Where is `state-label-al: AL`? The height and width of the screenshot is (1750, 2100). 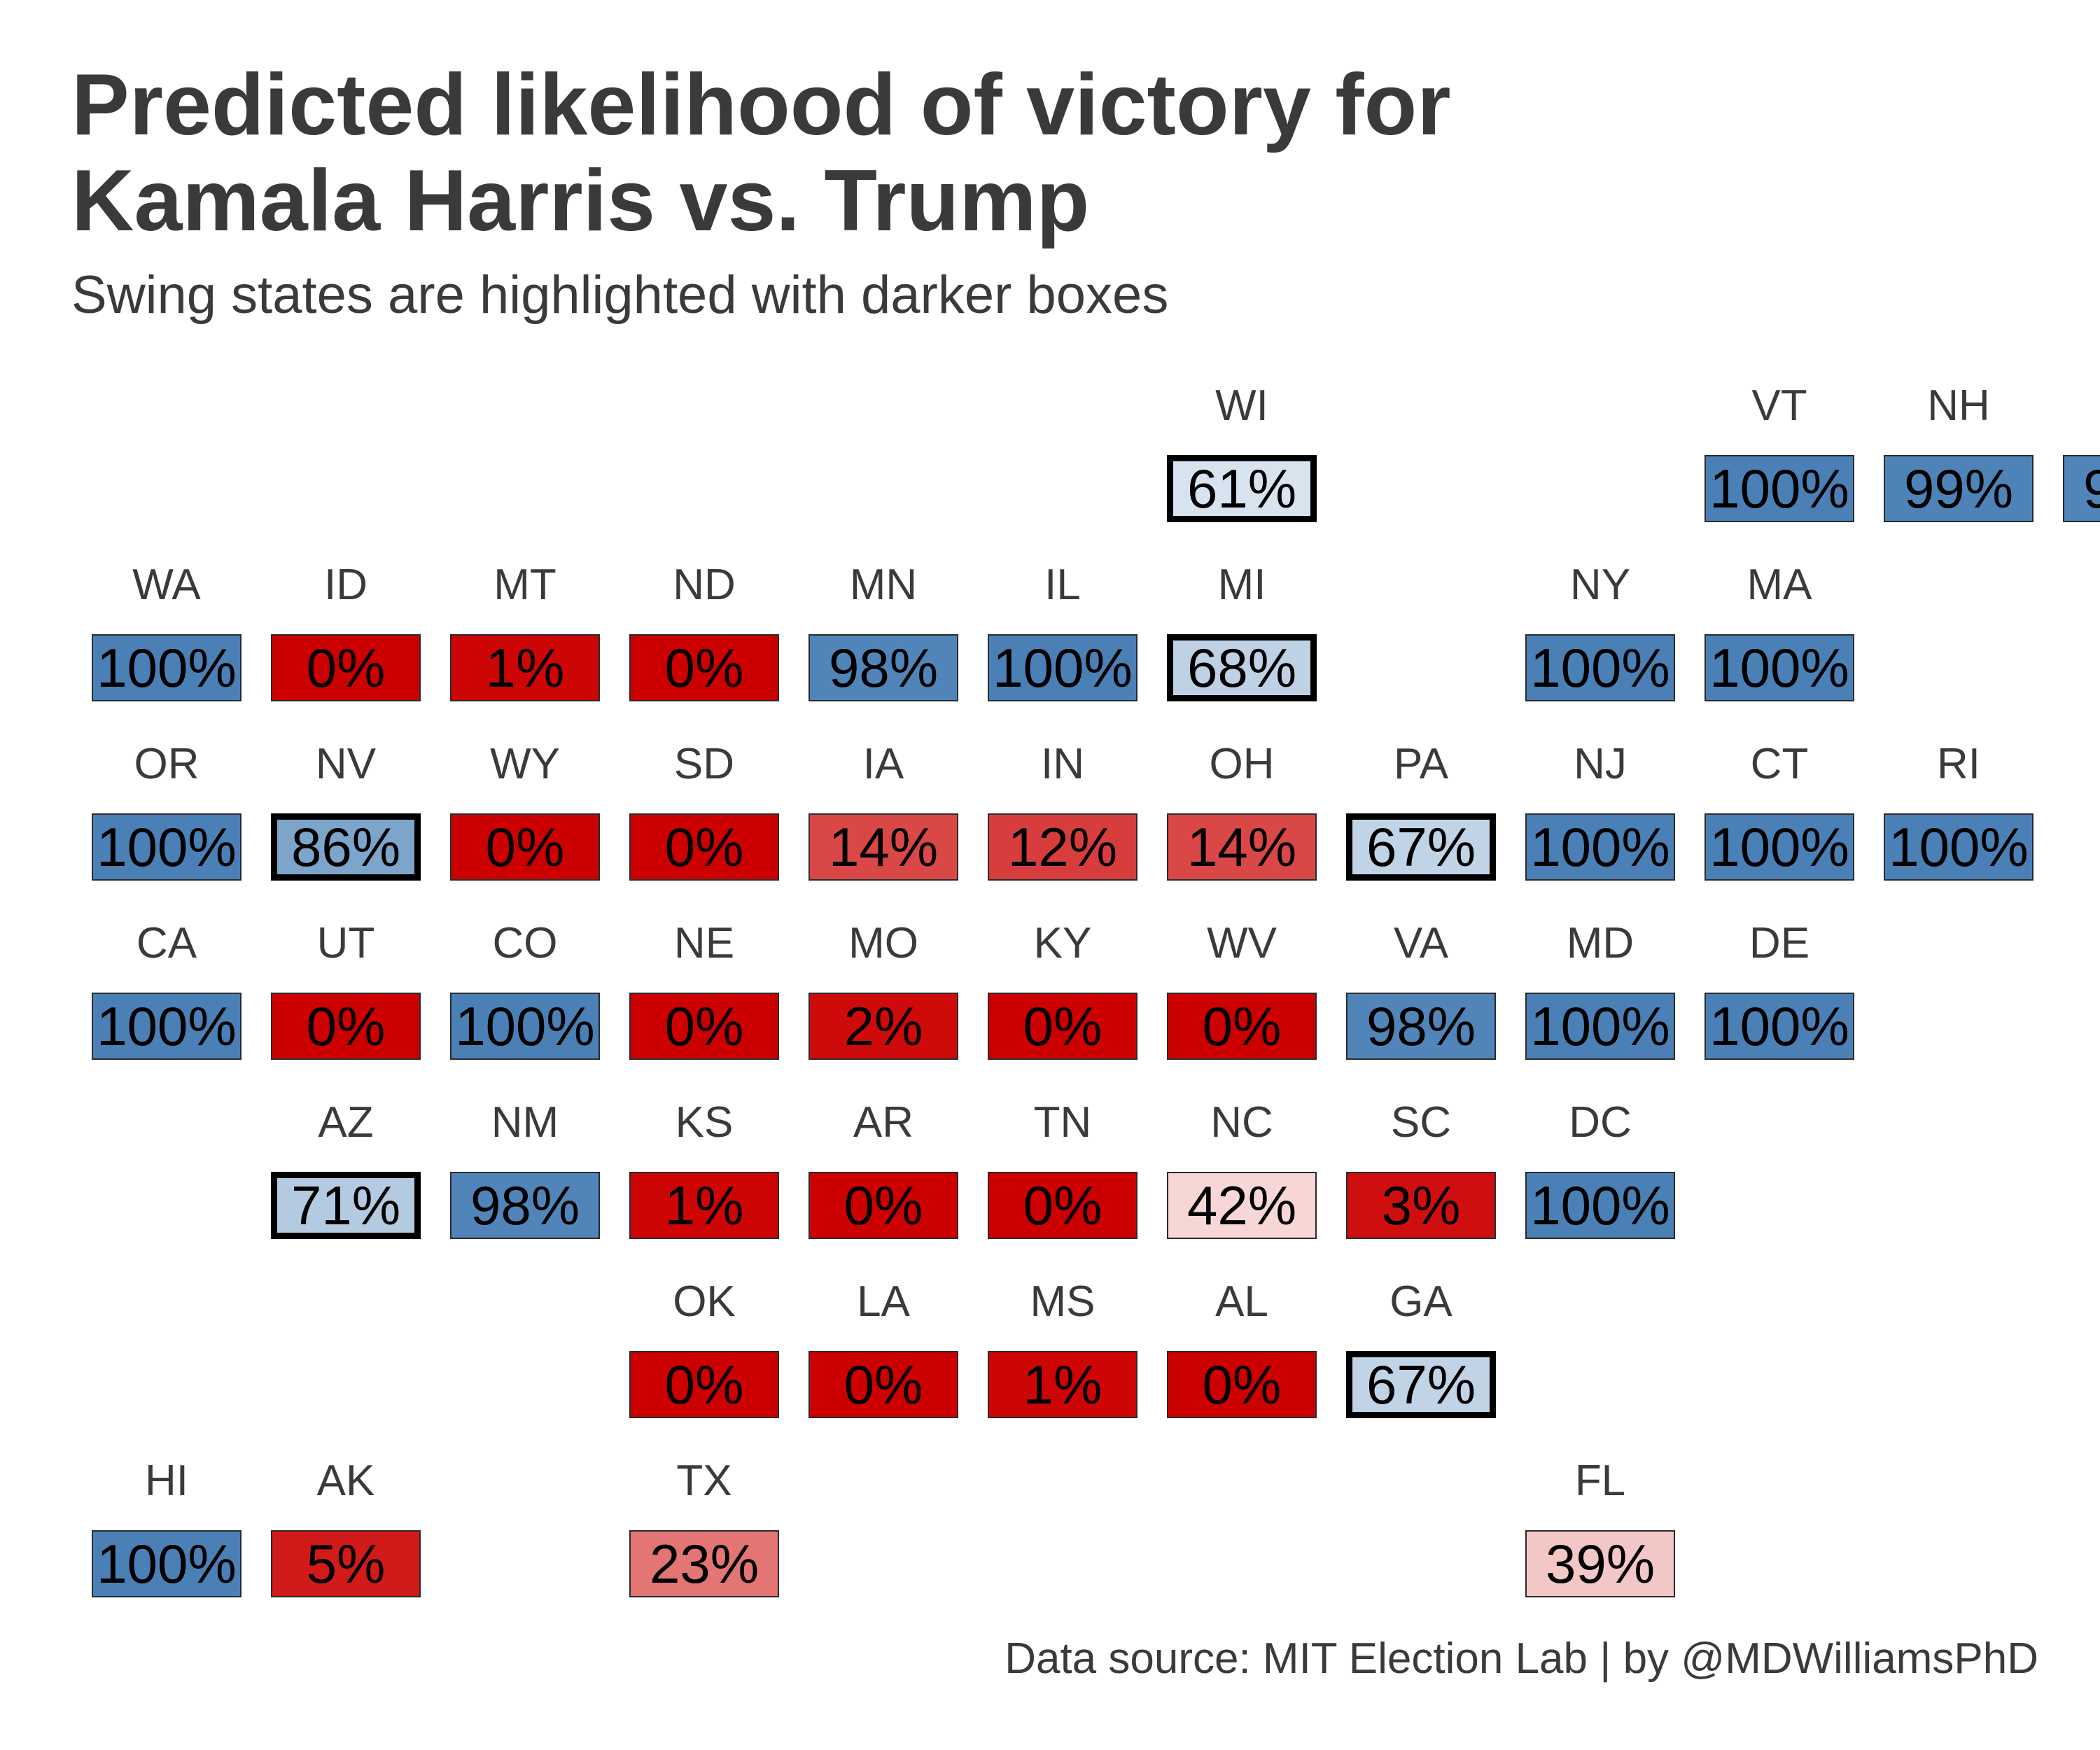 state-label-al: AL is located at coordinates (1241, 1302).